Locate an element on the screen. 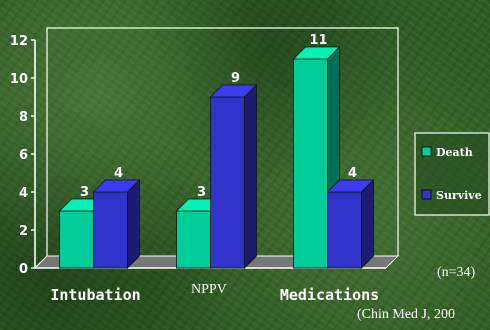 This screenshot has width=490, height=330. legend-label-survive: Survive is located at coordinates (459, 195).